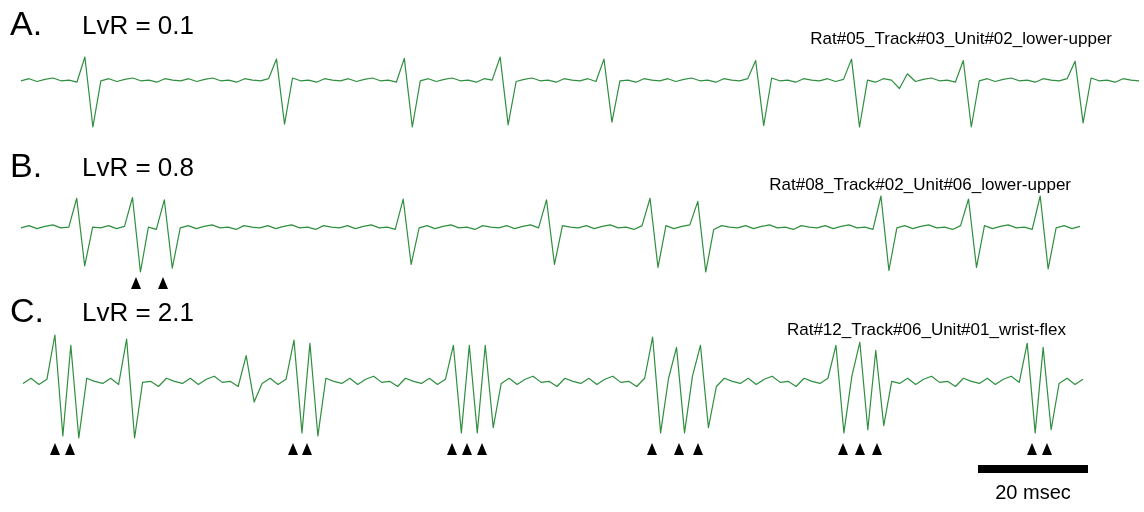  I want to click on chart-subtitle: LvR = 0.1, so click(138, 25).